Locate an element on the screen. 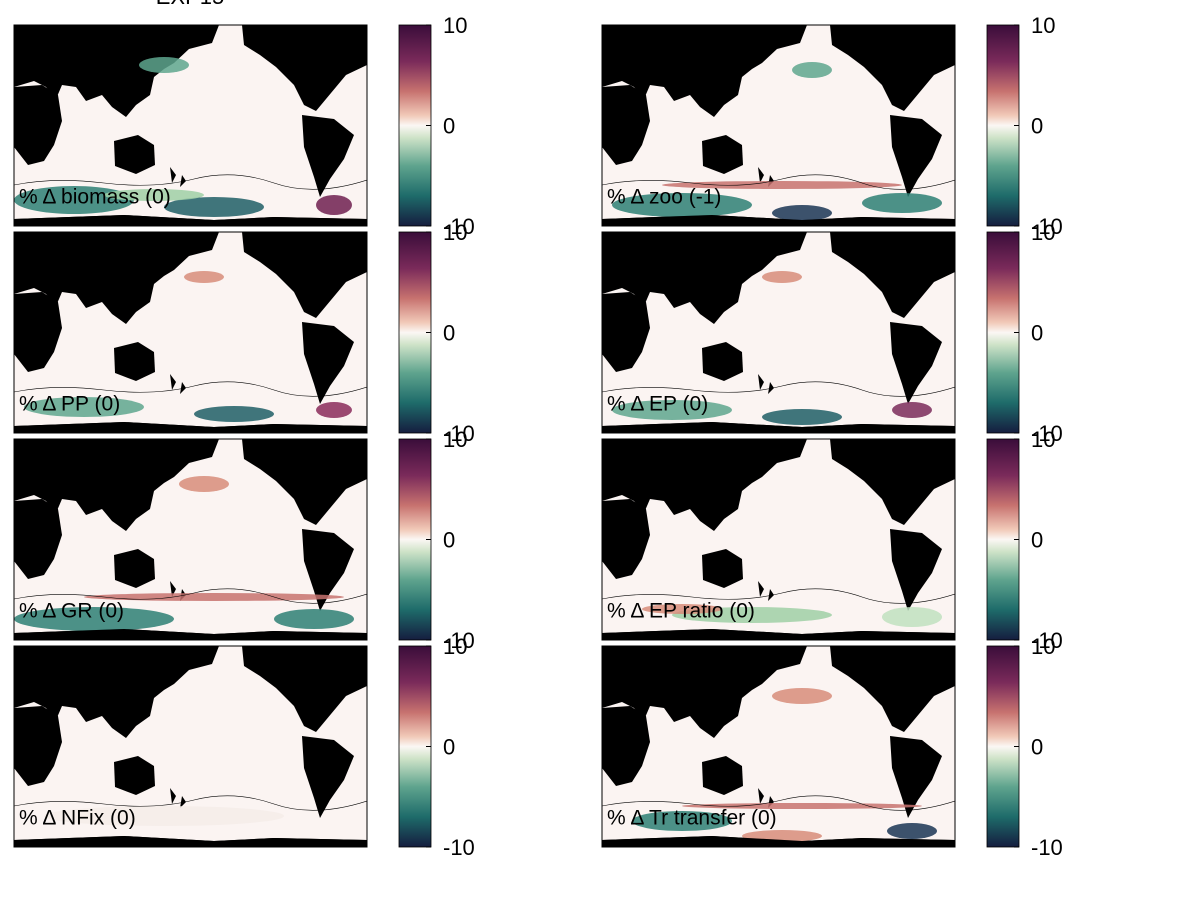 The image size is (1200, 900). map-panel: % Δ EP ratio (0) is located at coordinates (778, 539).